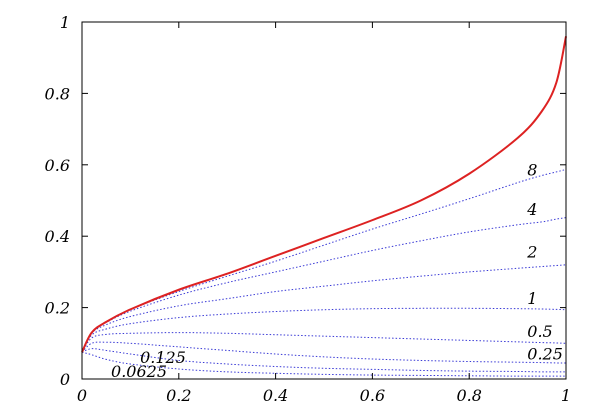 The width and height of the screenshot is (599, 420). Describe the element at coordinates (468, 395) in the screenshot. I see `x-tick-label: 0.8` at that location.